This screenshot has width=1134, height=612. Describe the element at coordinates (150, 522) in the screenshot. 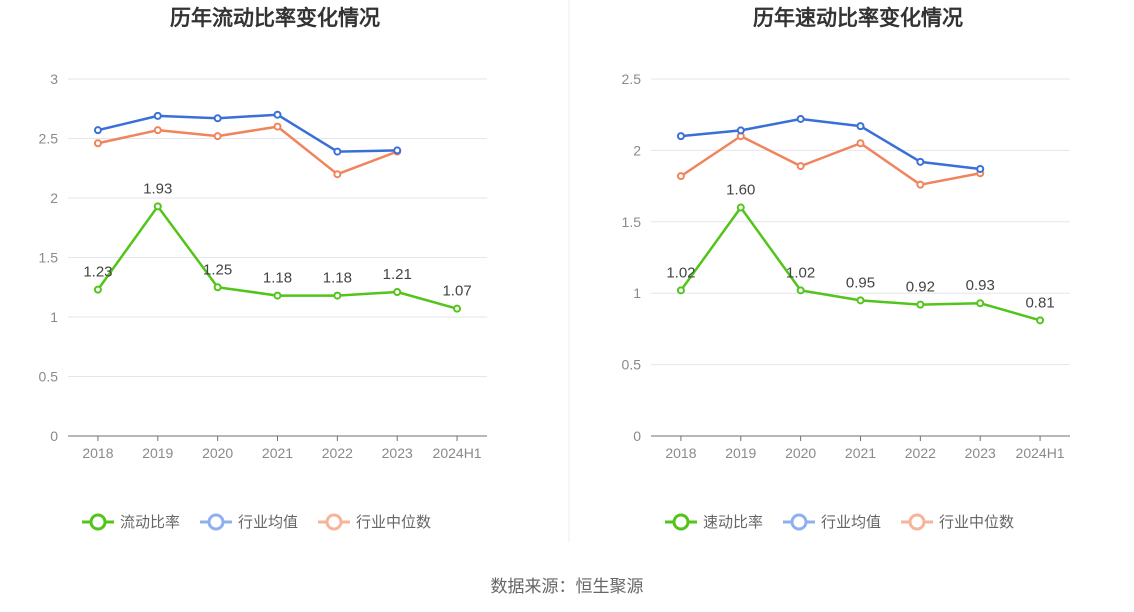

I see `legend-label: 流动比率` at that location.